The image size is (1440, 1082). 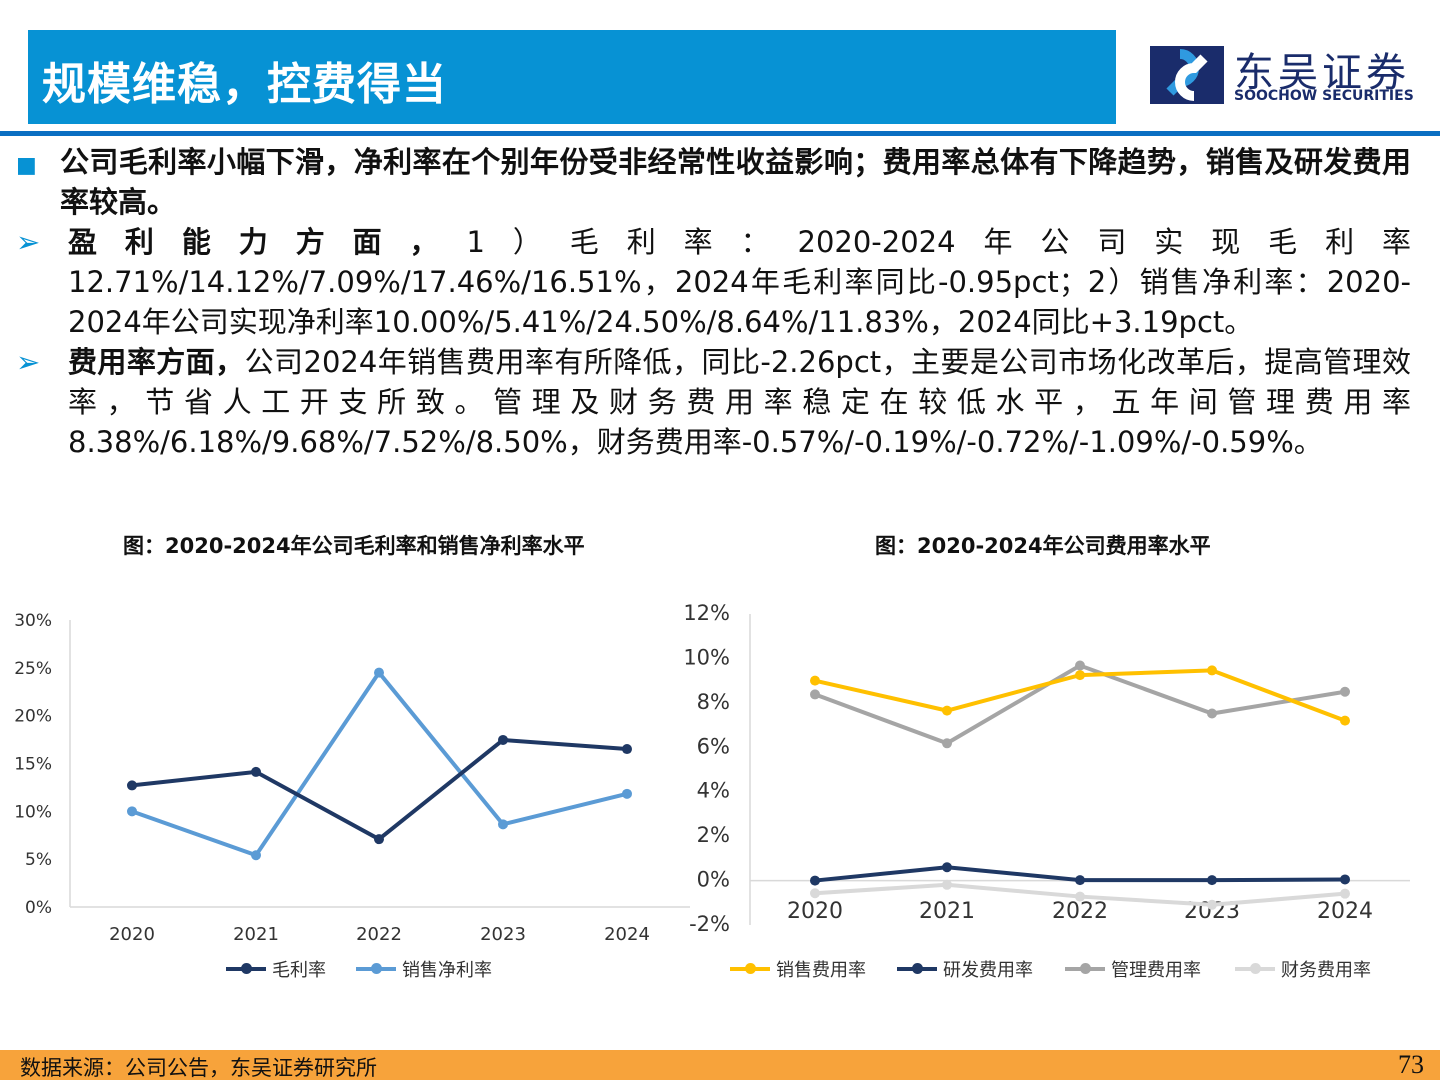 What do you see at coordinates (965, 969) in the screenshot?
I see `legend-item: 研发费用率` at bounding box center [965, 969].